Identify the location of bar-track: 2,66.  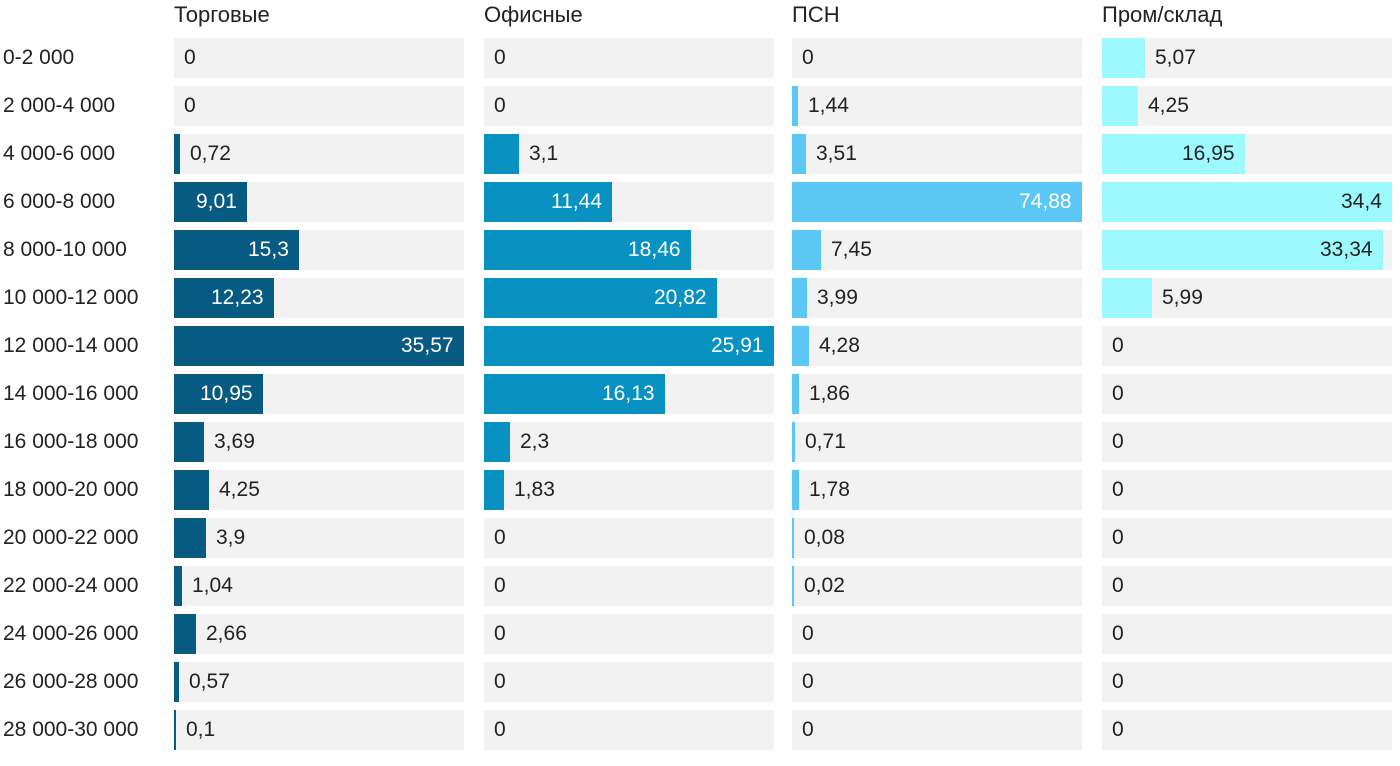
(319, 634).